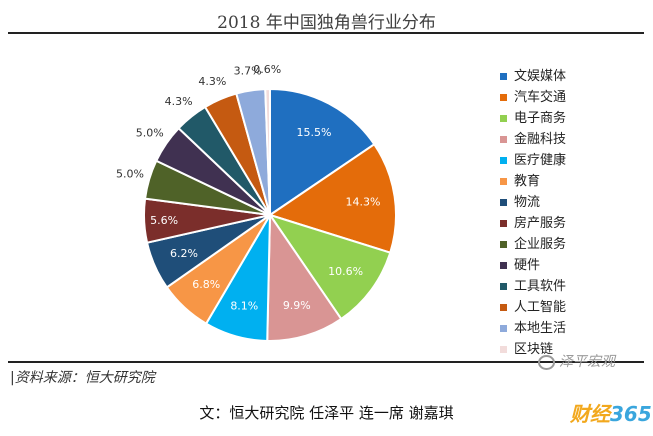 The width and height of the screenshot is (653, 436). What do you see at coordinates (587, 362) in the screenshot?
I see `wechat-watermark-text: 泽平宏观` at bounding box center [587, 362].